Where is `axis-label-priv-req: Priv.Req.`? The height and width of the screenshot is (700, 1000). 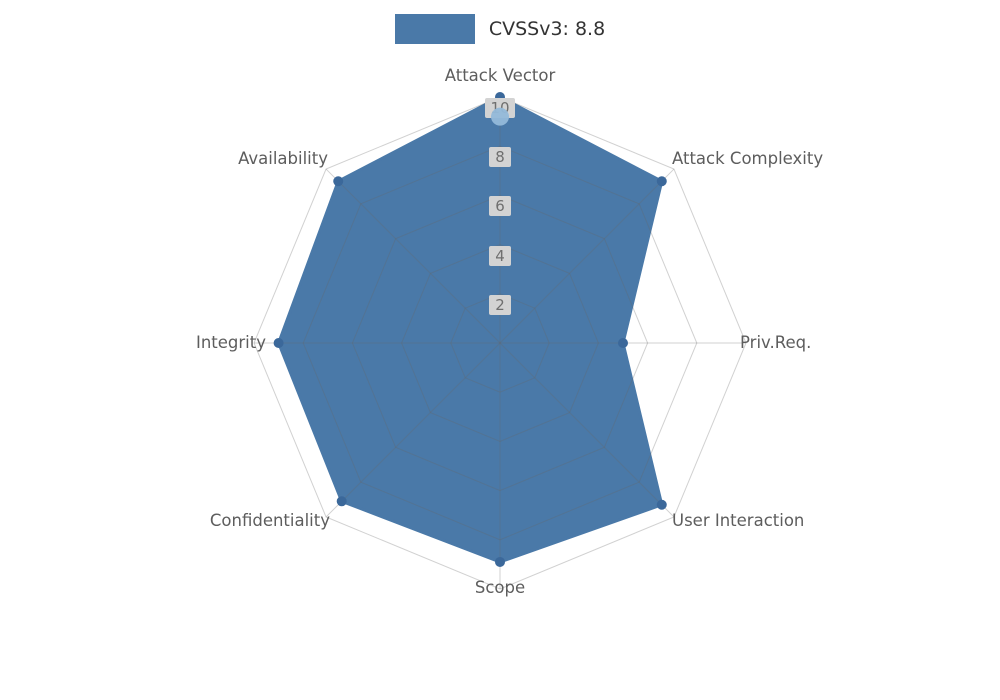
axis-label-priv-req: Priv.Req. is located at coordinates (775, 342).